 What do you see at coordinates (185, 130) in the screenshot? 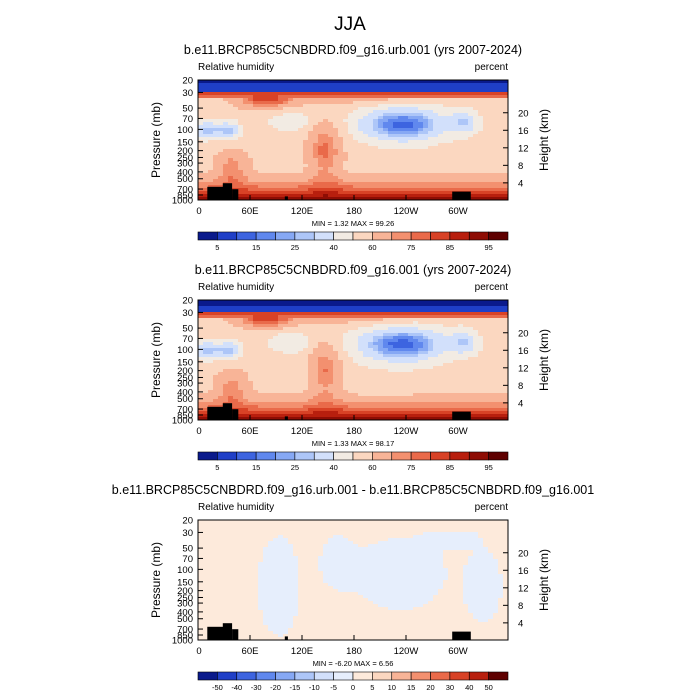
I see `y-tick-label: 100` at bounding box center [185, 130].